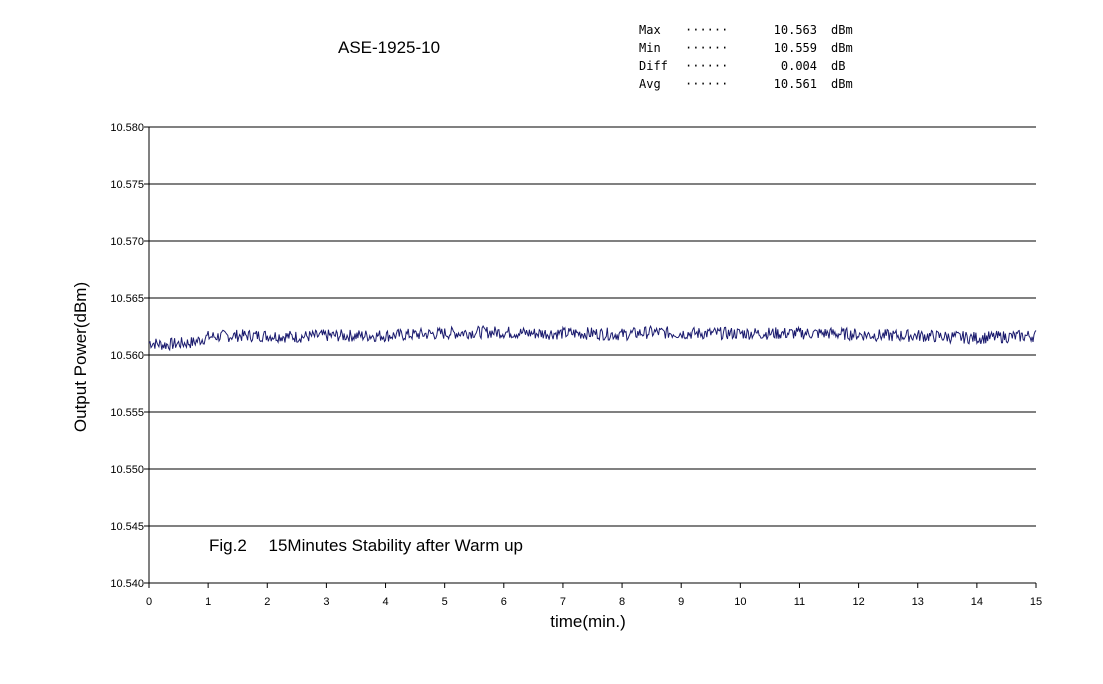 This screenshot has width=1103, height=684. Describe the element at coordinates (681, 602) in the screenshot. I see `x-tick-label: 9` at that location.